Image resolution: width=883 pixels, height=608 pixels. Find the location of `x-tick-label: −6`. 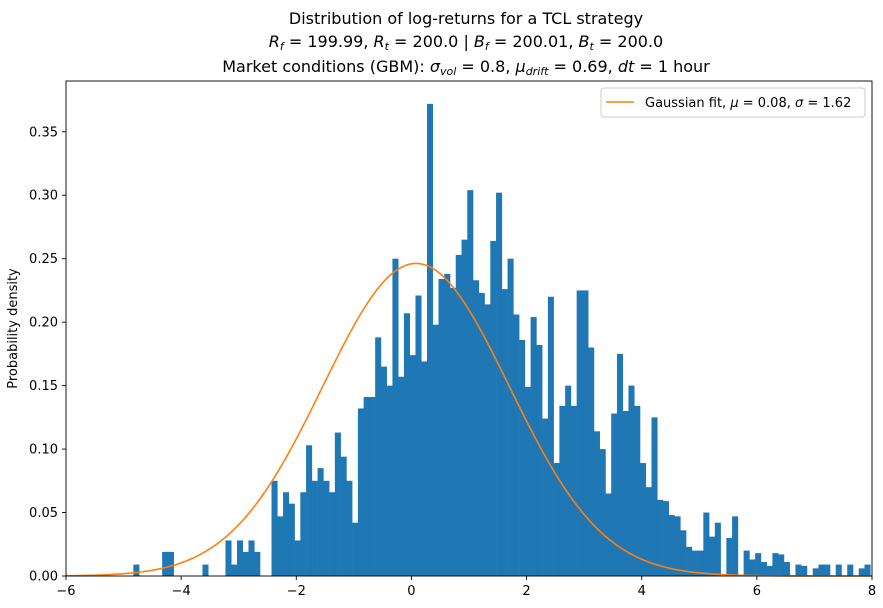

x-tick-label: −6 is located at coordinates (65, 591).